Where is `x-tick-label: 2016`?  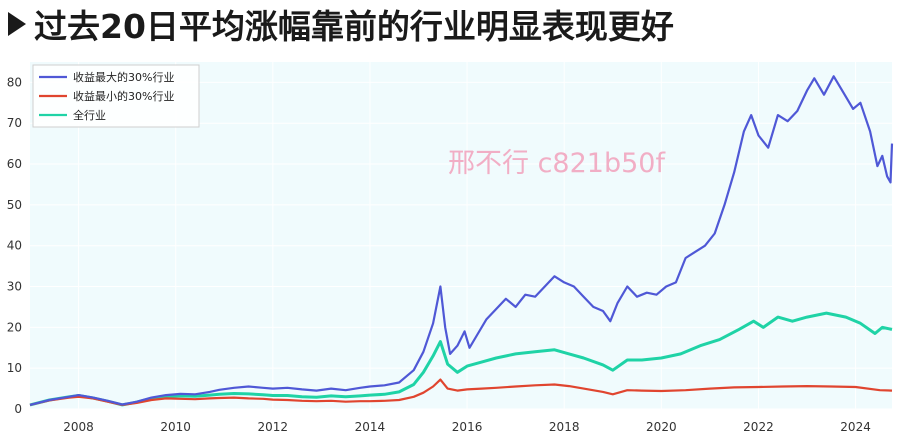
x-tick-label: 2016 is located at coordinates (467, 427).